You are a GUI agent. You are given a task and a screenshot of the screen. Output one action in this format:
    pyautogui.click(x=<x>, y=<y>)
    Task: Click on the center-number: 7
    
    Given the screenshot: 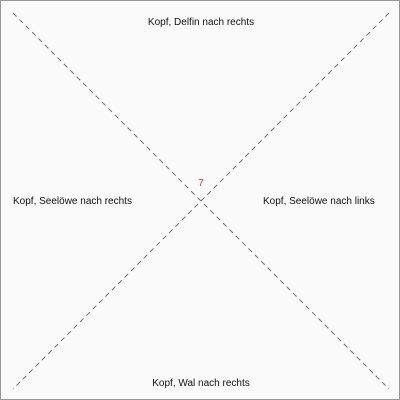 What is the action you would take?
    pyautogui.click(x=201, y=183)
    